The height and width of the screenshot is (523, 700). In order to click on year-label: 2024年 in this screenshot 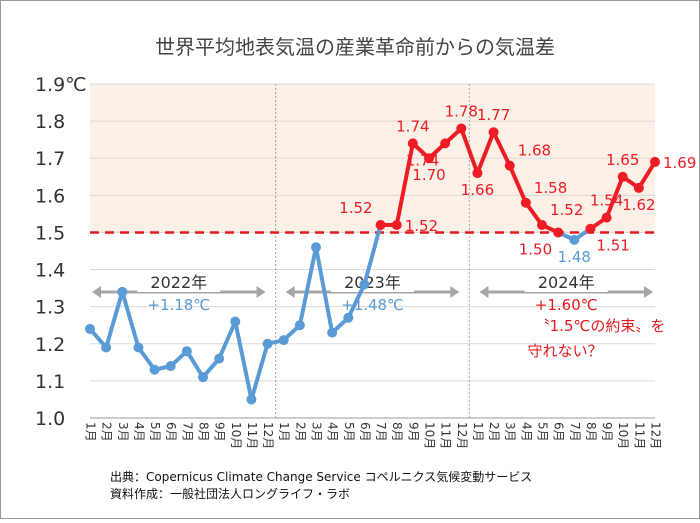, I will do `click(566, 282)`.